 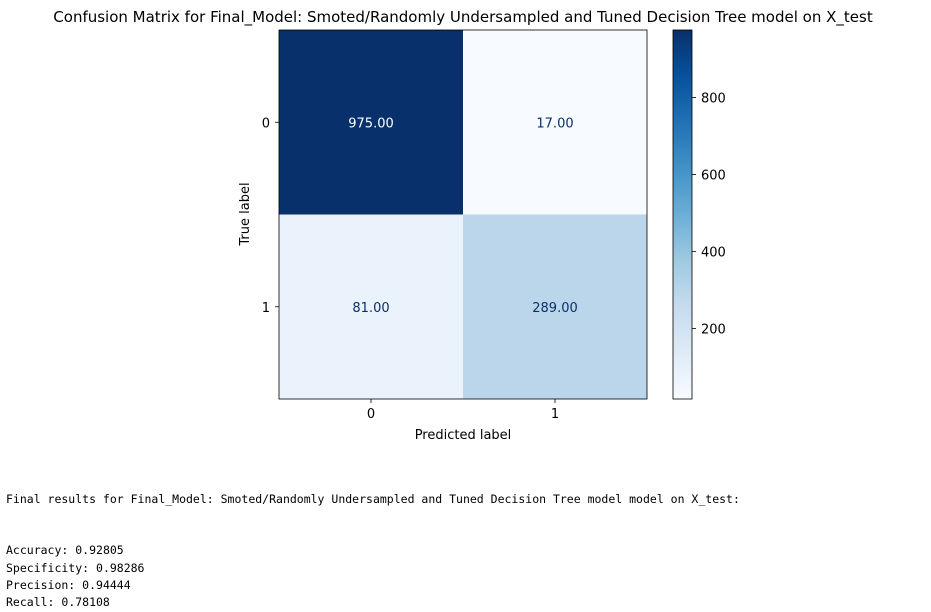 I want to click on metric-value: 0.92805, so click(x=99, y=550).